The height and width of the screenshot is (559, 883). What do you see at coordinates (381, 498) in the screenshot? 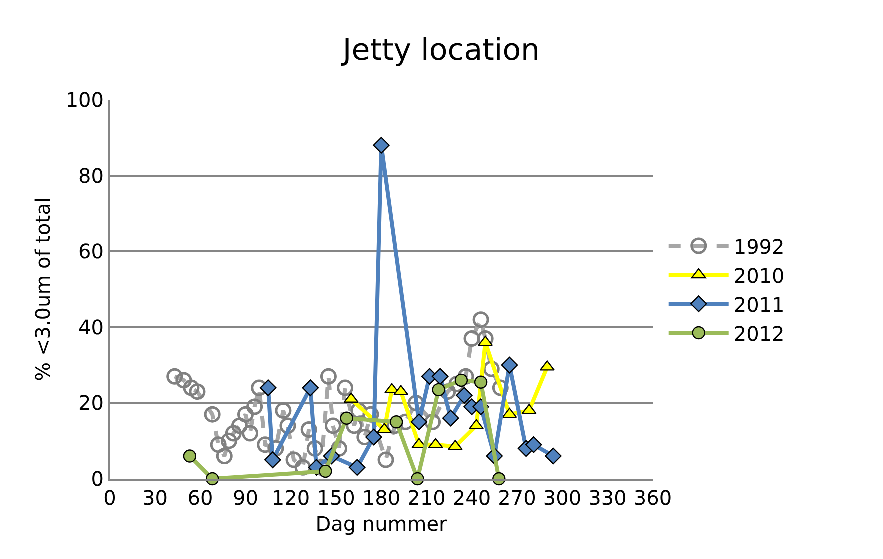
I see `x-tick-label: 180` at bounding box center [381, 498].